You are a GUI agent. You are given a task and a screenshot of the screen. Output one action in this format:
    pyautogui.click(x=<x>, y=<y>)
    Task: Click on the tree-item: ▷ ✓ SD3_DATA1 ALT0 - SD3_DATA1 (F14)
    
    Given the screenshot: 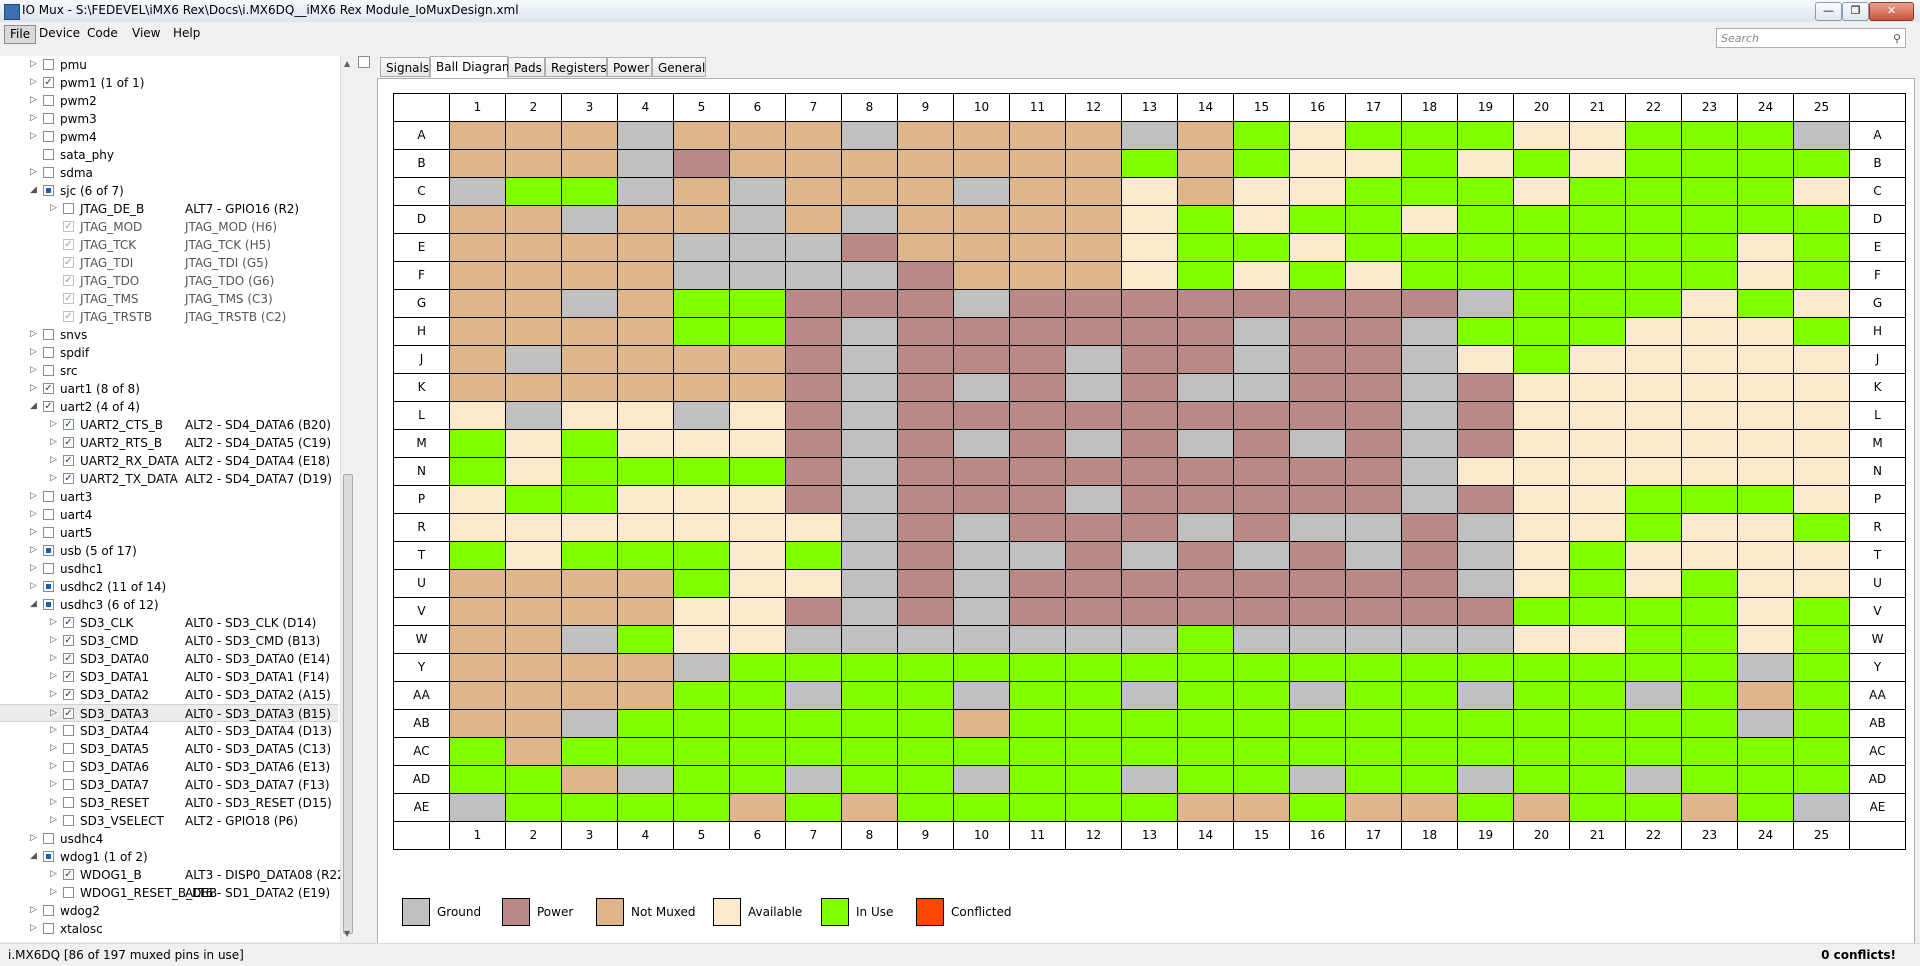 What is the action you would take?
    pyautogui.click(x=169, y=677)
    